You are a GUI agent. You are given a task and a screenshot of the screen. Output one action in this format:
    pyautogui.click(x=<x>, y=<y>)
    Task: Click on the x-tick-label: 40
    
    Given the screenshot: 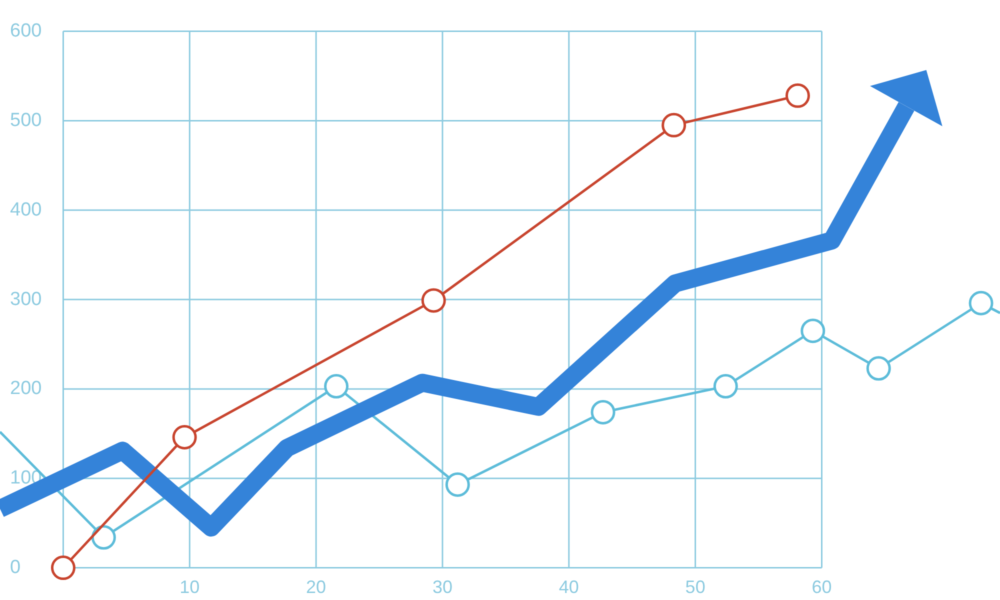 What is the action you would take?
    pyautogui.click(x=568, y=587)
    